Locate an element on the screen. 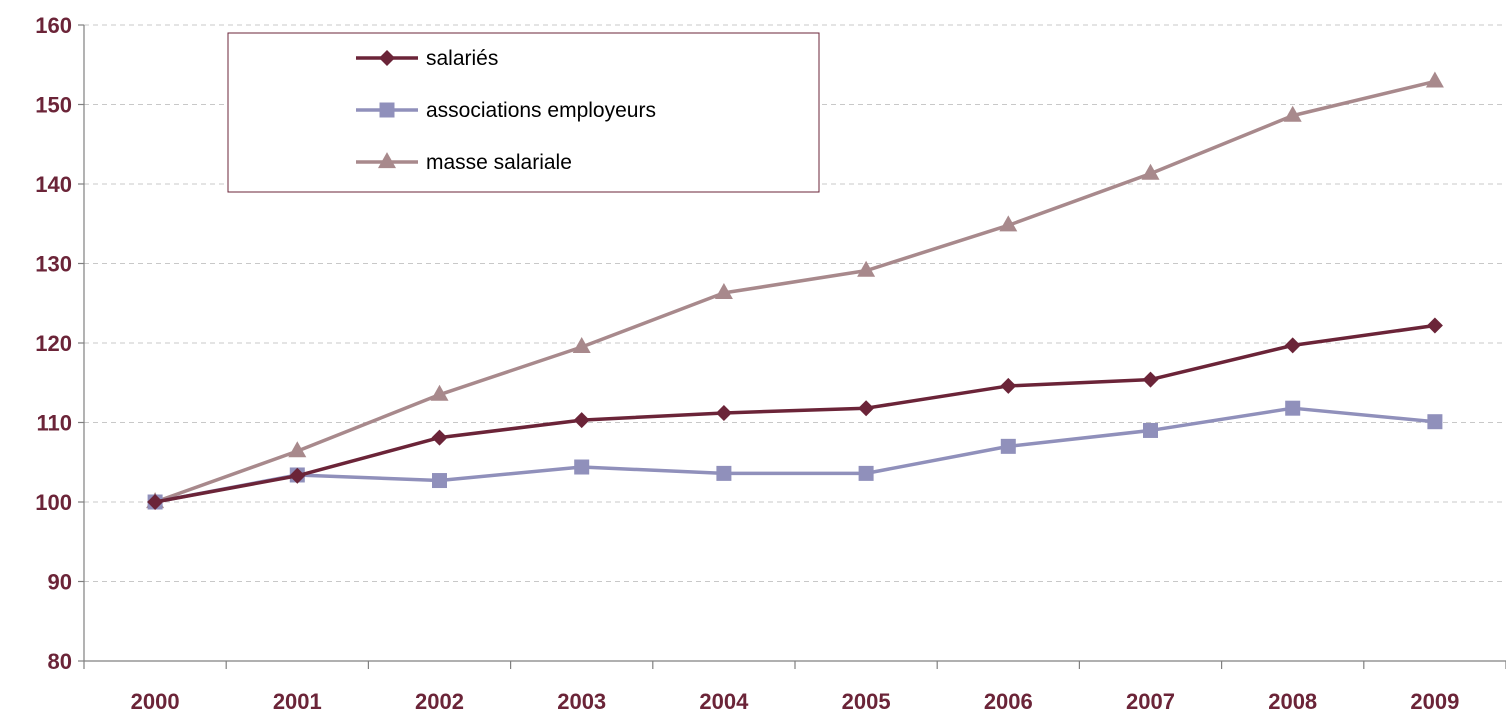 The height and width of the screenshot is (716, 1506). data-point-salari-s-2008 is located at coordinates (1292, 345).